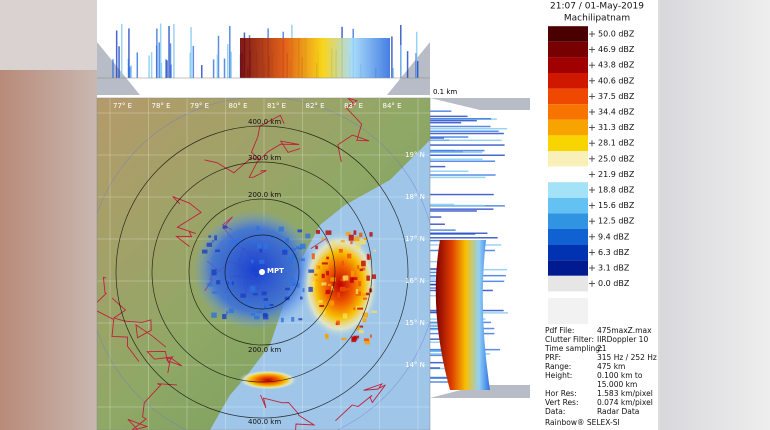  I want to click on lat-label: 14° N, so click(415, 365).